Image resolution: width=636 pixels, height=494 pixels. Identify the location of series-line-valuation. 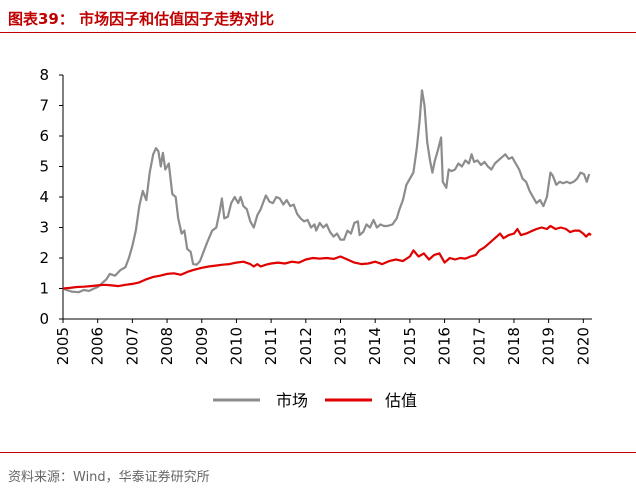
(327, 257).